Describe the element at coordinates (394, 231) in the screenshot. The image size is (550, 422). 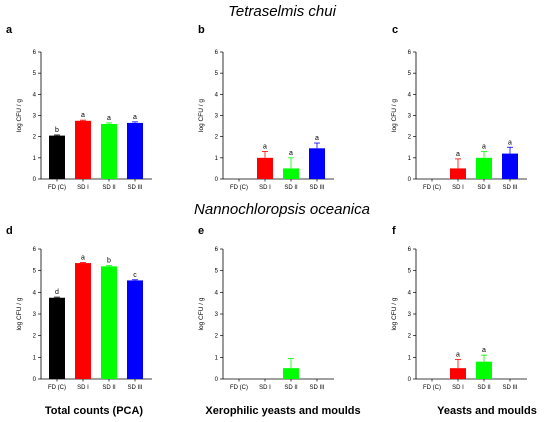
I see `panel-letter-f: f` at that location.